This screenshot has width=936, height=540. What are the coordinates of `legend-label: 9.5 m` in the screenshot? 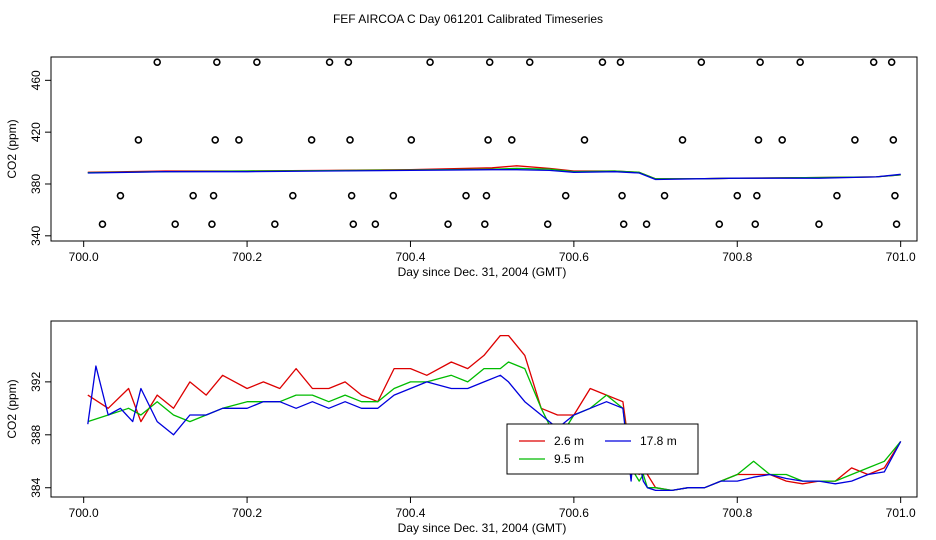 It's located at (569, 459).